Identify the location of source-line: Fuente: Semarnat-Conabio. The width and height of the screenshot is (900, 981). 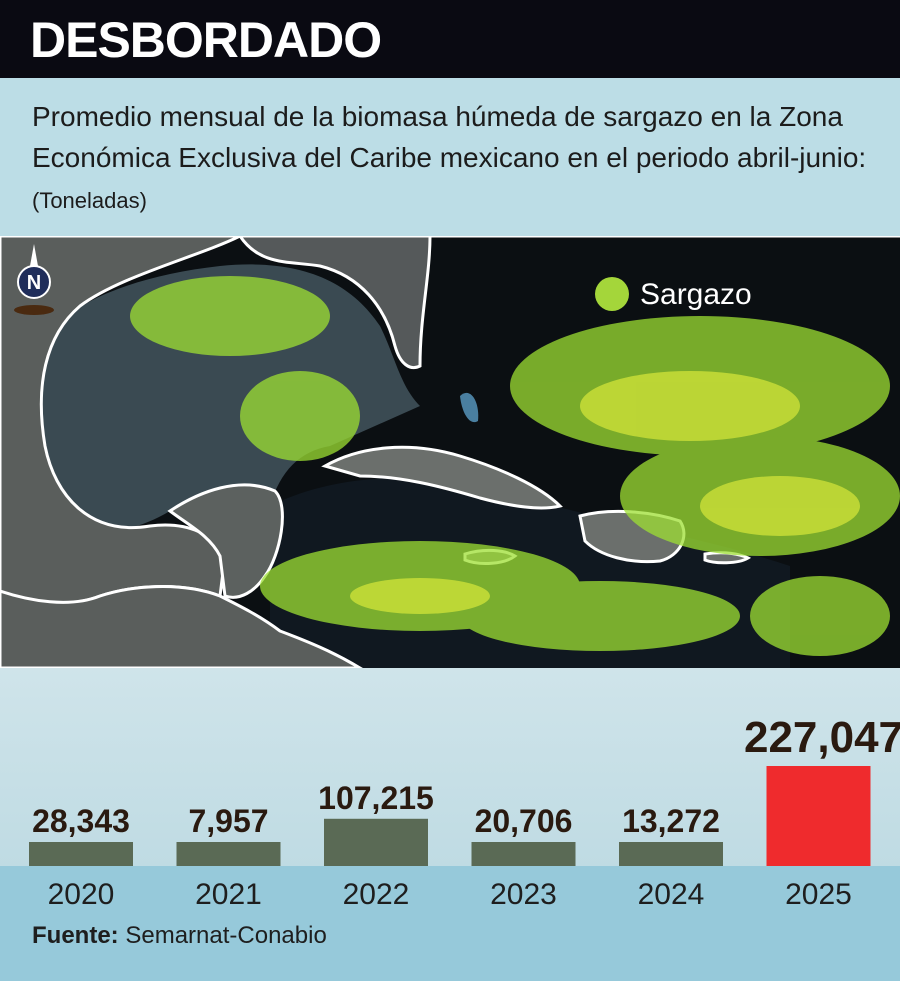
(179, 936).